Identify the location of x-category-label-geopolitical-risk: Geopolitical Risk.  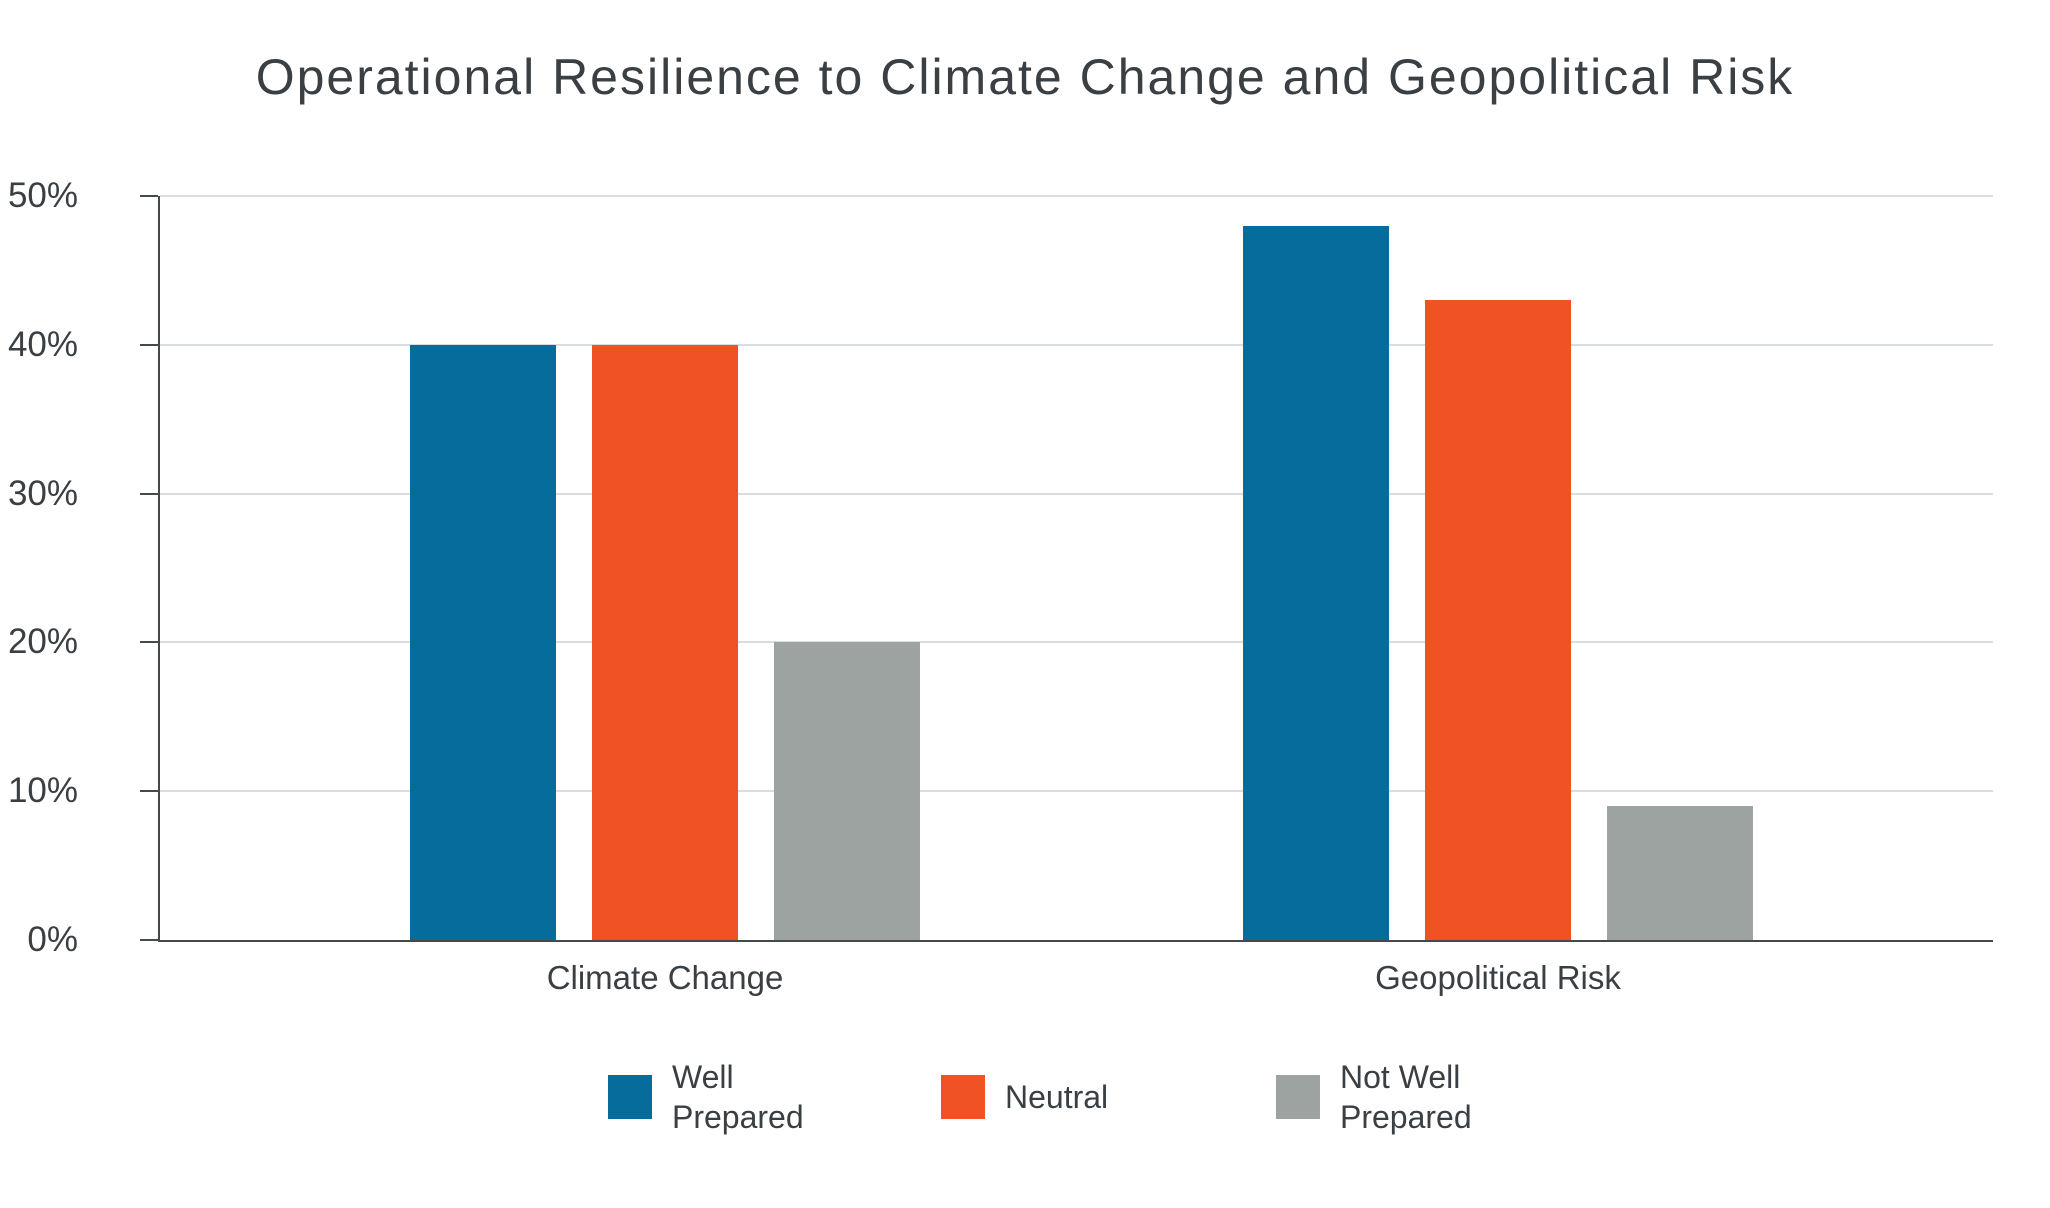
(1498, 977).